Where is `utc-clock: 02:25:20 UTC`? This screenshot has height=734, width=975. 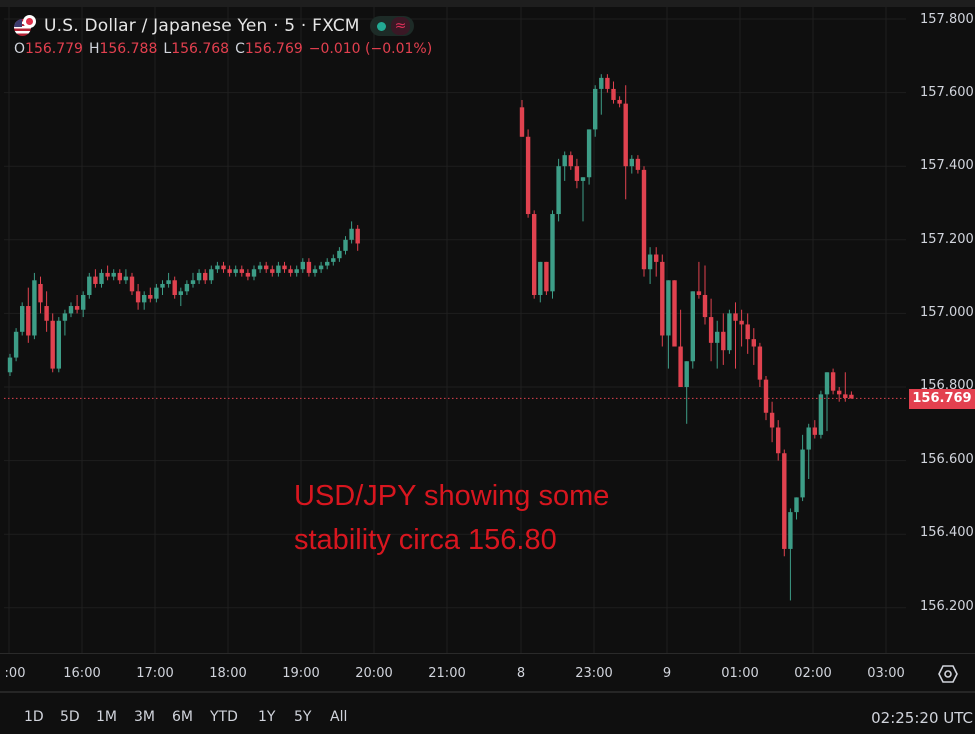
utc-clock: 02:25:20 UTC is located at coordinates (922, 718).